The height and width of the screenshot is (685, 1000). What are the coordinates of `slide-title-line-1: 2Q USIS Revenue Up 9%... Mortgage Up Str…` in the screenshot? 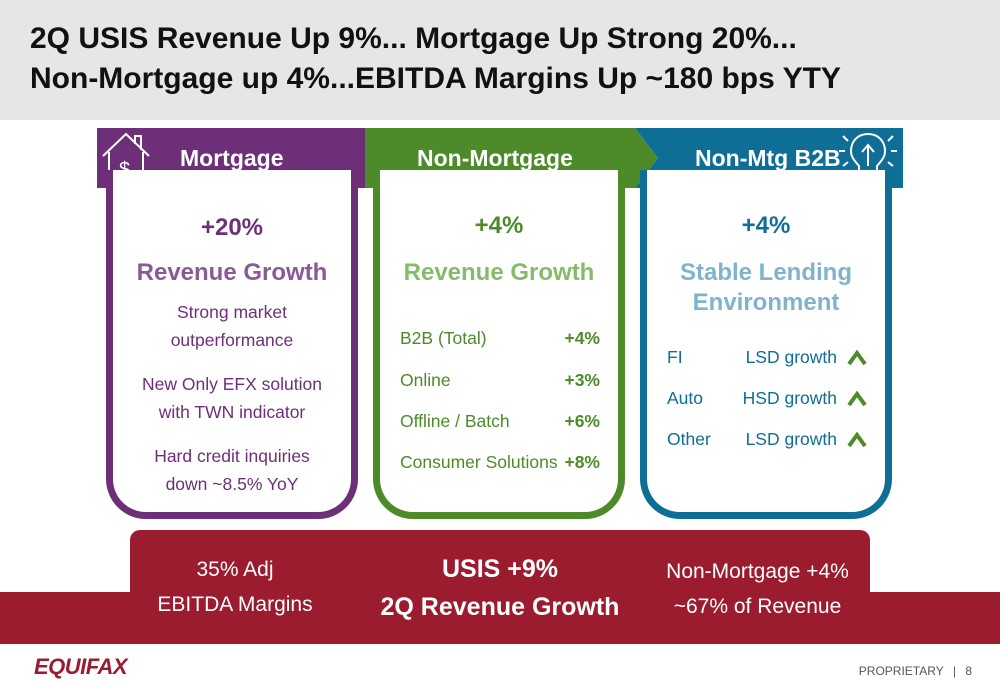 It's located at (413, 38).